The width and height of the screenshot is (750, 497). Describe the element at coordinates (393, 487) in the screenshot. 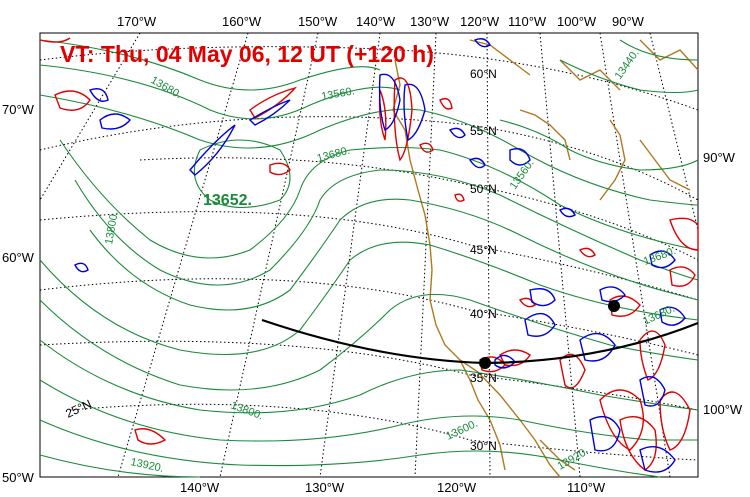

I see `bottom-lon-labels: 140°W 130°W 120°W 110°W` at that location.